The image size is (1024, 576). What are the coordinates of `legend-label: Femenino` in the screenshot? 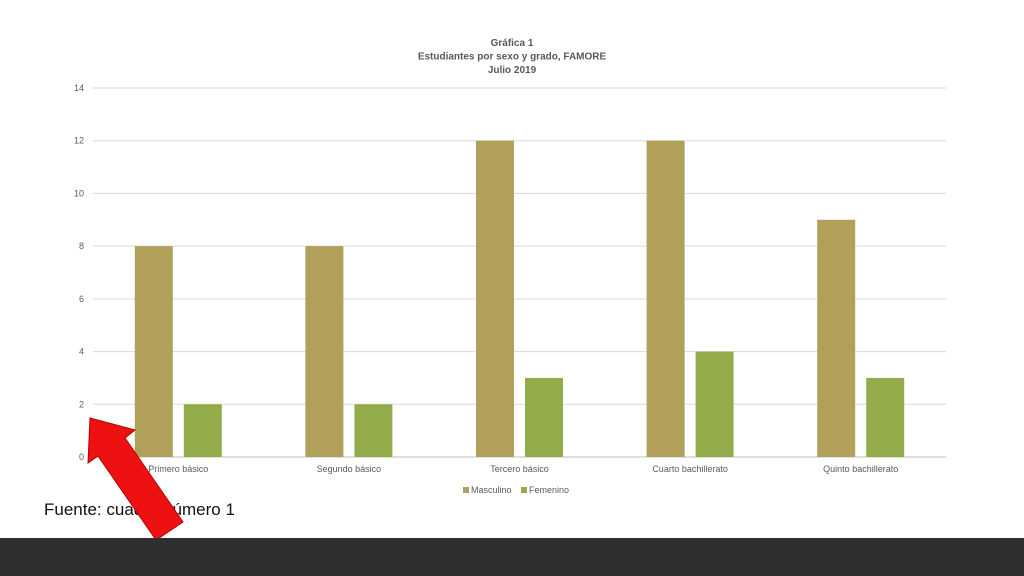 It's located at (549, 490).